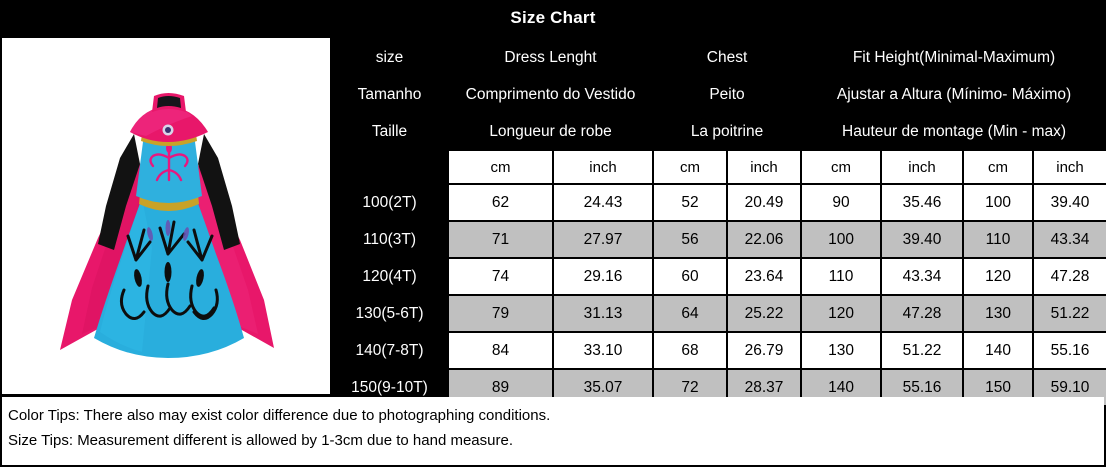  Describe the element at coordinates (690, 239) in the screenshot. I see `cell-chest-cm: 56` at that location.